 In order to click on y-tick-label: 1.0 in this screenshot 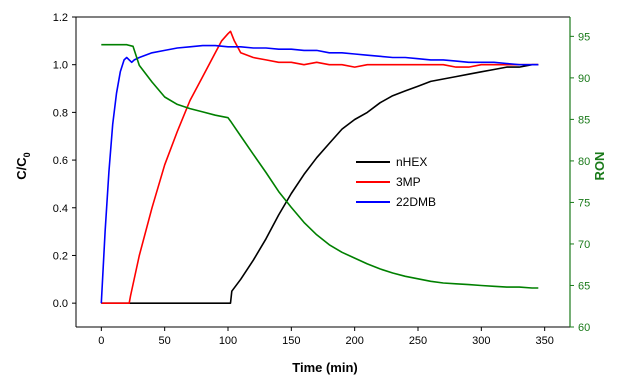, I will do `click(60, 66)`.